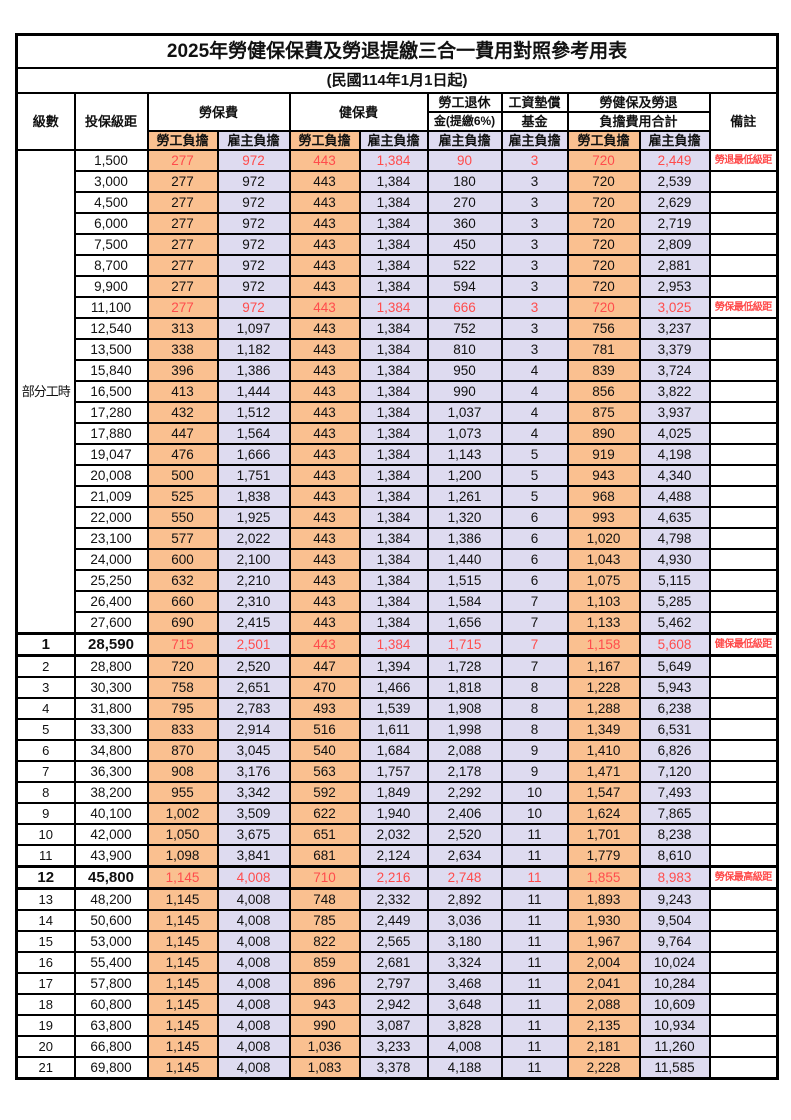 The width and height of the screenshot is (791, 1120). Describe the element at coordinates (45, 750) in the screenshot. I see `cell-level: 6` at that location.